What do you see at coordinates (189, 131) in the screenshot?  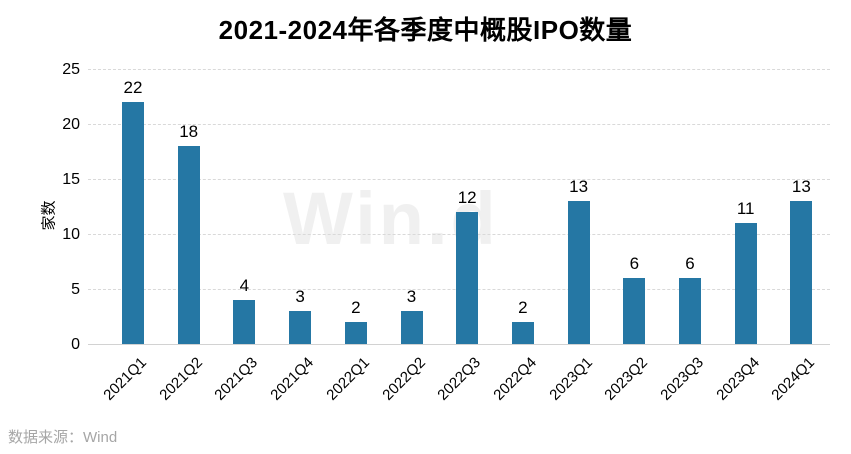 I see `bar-value-label: 18` at bounding box center [189, 131].